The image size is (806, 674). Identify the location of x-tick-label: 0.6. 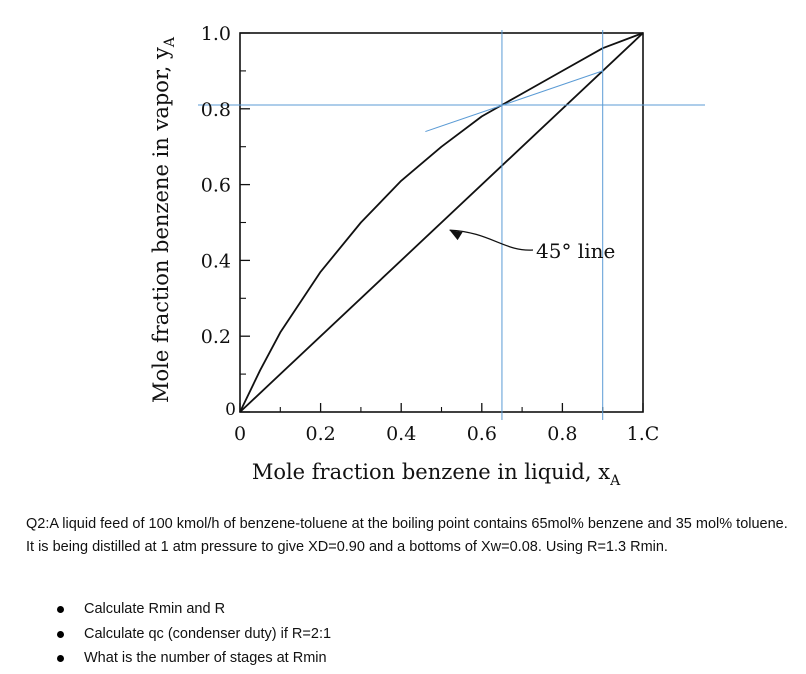
(482, 434).